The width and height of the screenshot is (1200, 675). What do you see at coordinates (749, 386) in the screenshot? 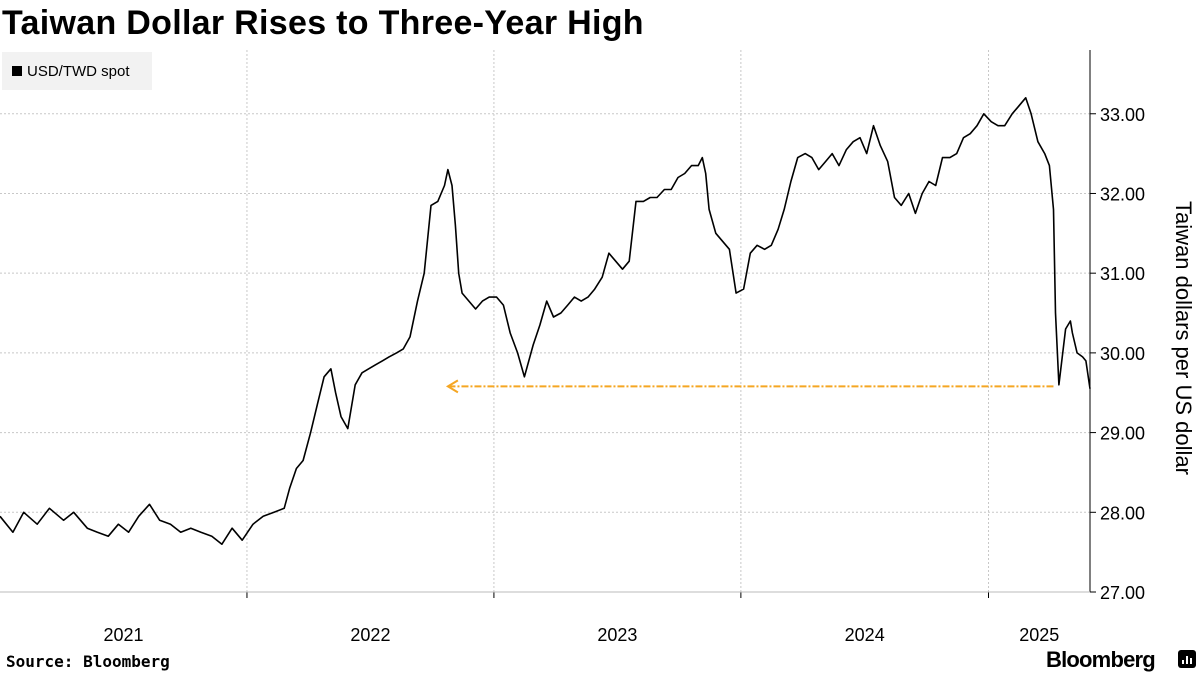
I see `annotations` at bounding box center [749, 386].